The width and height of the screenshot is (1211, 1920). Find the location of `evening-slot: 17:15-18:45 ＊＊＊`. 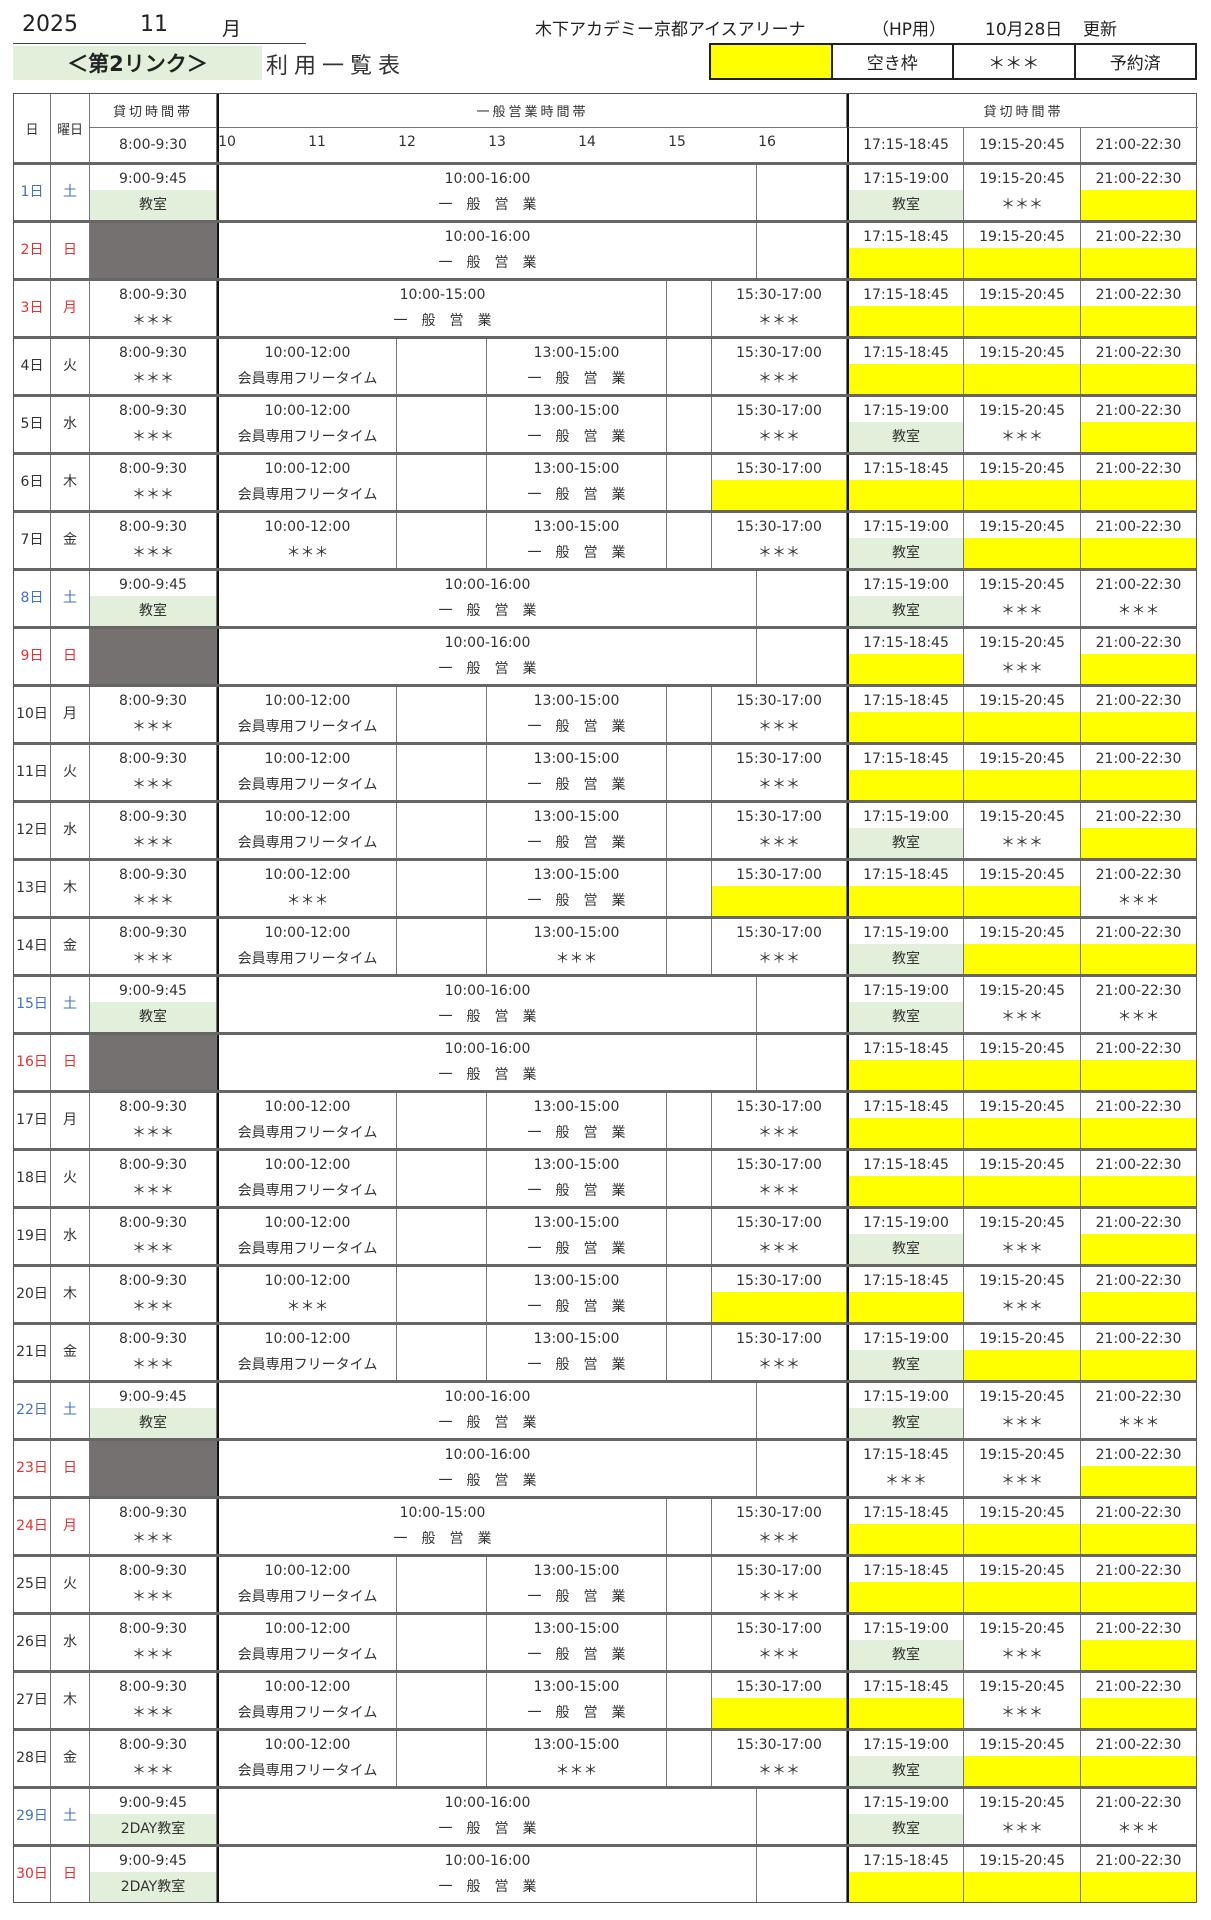

evening-slot: 17:15-18:45 ＊＊＊ is located at coordinates (905, 1468).